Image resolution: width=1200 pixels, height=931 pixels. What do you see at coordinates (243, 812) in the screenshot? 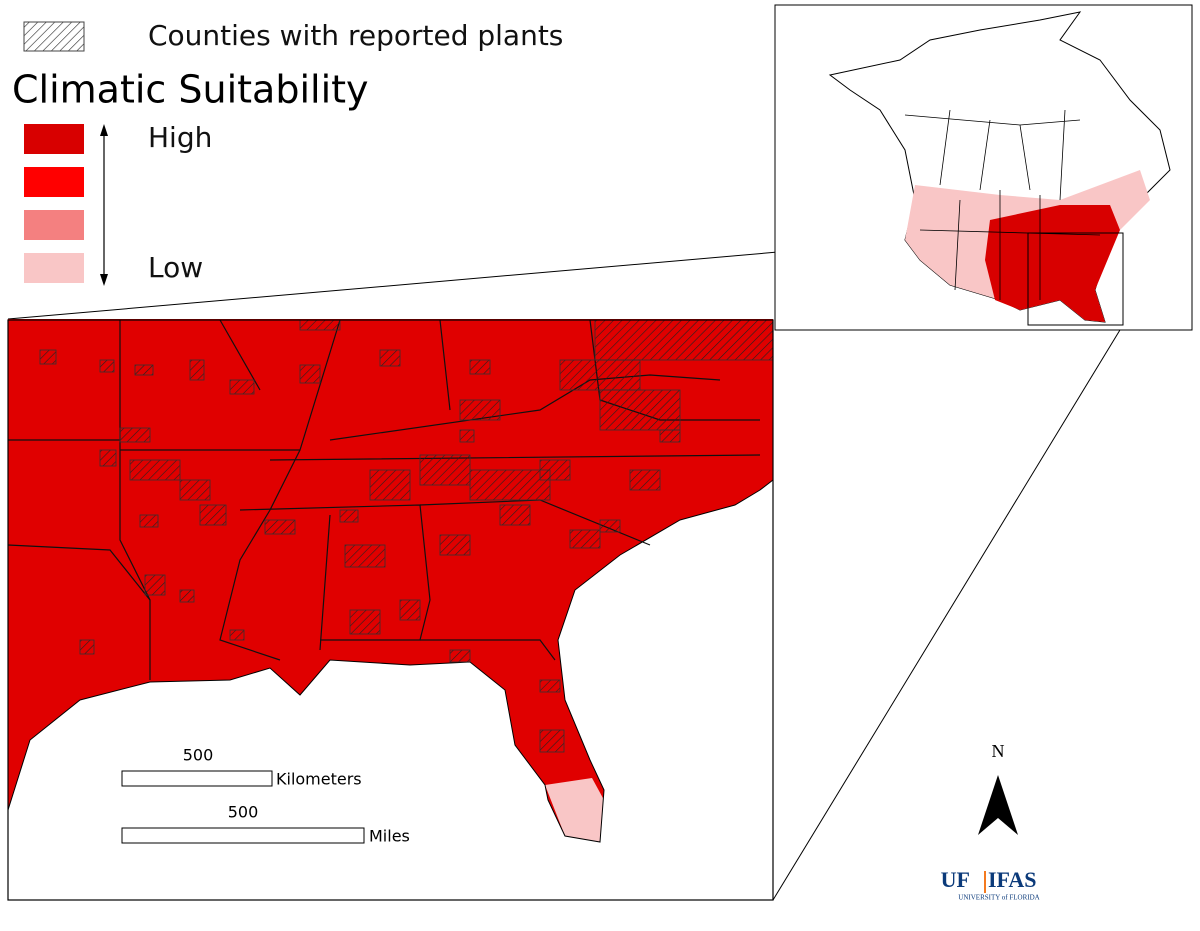
I see `mi-distance: 500` at bounding box center [243, 812].